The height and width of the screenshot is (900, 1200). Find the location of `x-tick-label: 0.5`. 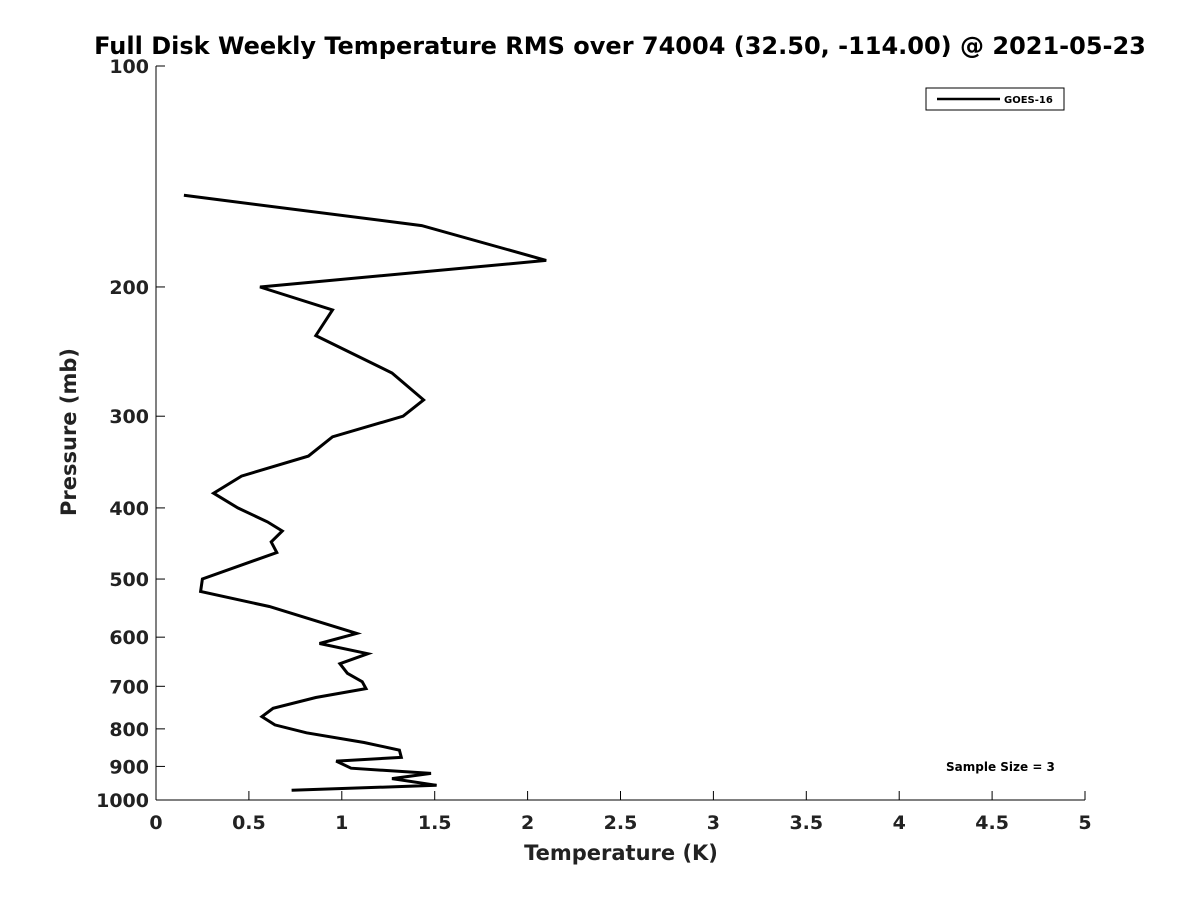

x-tick-label: 0.5 is located at coordinates (249, 823).